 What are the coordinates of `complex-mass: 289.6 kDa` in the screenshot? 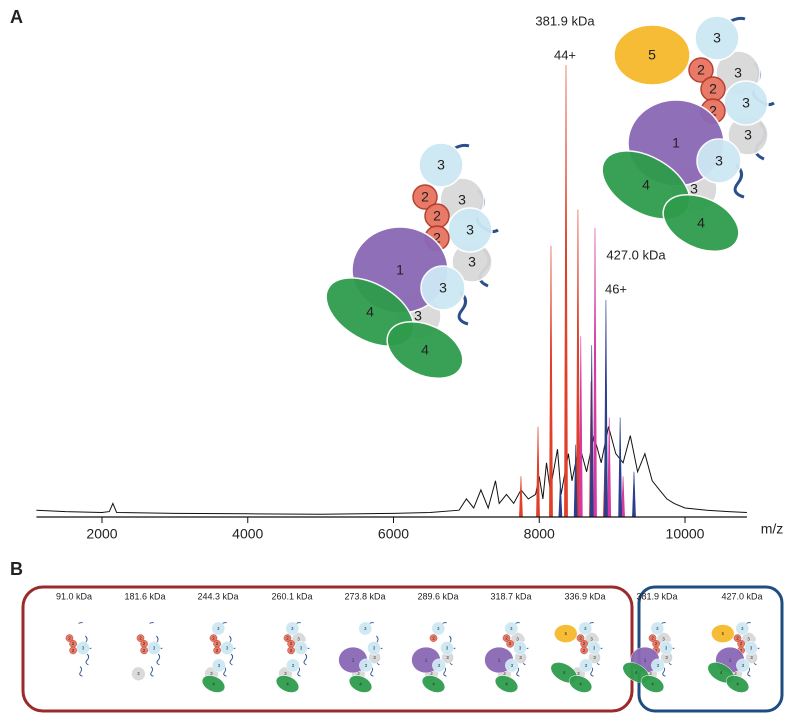 It's located at (437, 596).